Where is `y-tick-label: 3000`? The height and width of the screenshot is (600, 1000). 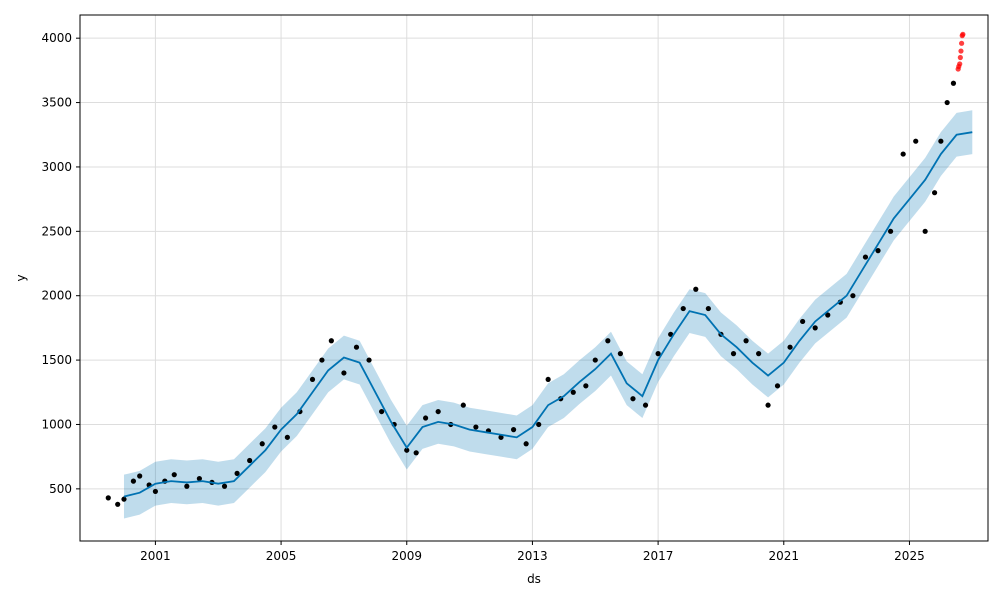
y-tick-label: 3000 is located at coordinates (56, 167).